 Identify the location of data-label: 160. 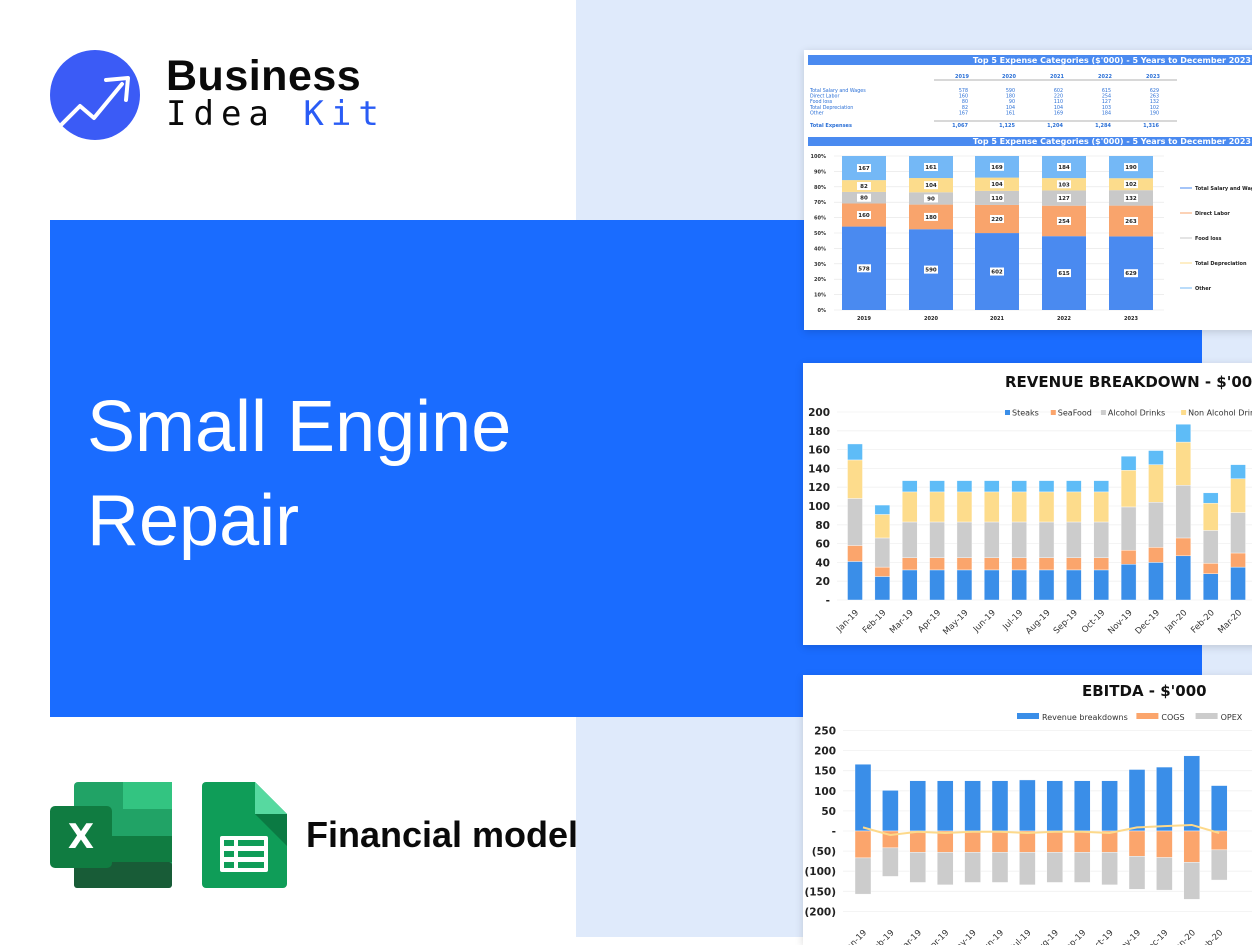
(864, 216).